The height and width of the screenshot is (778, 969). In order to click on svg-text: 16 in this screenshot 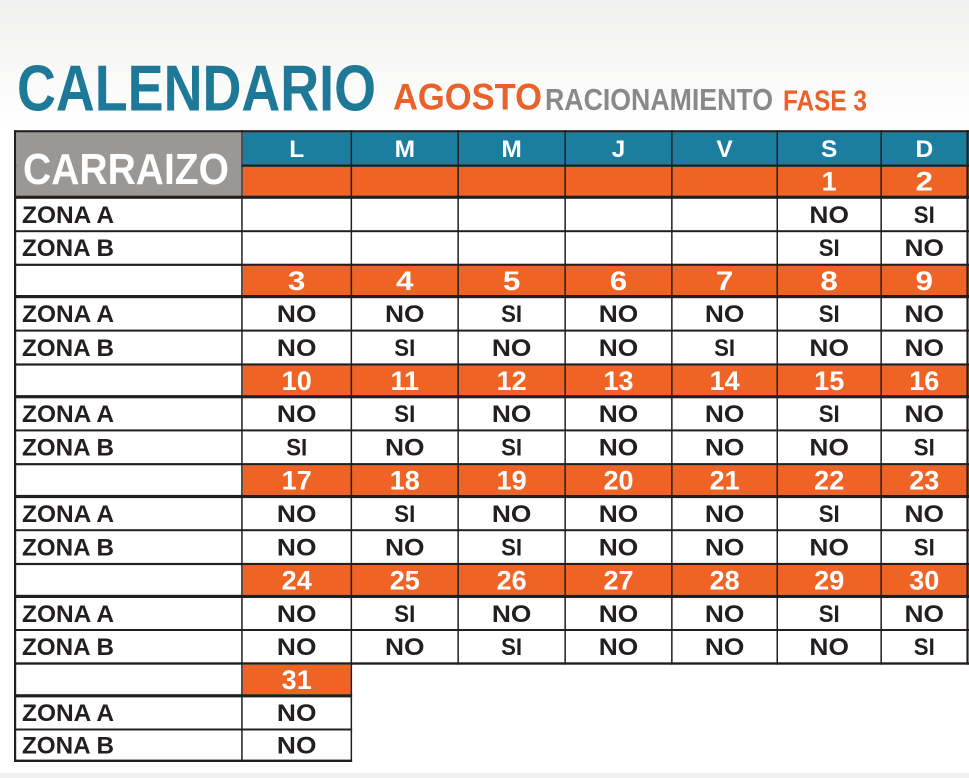, I will do `click(924, 381)`.